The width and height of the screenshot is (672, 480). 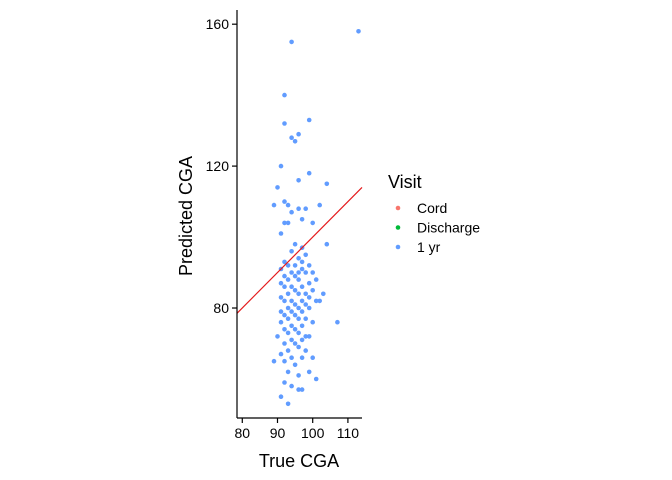 What do you see at coordinates (299, 461) in the screenshot?
I see `x-axis-title: True CGA` at bounding box center [299, 461].